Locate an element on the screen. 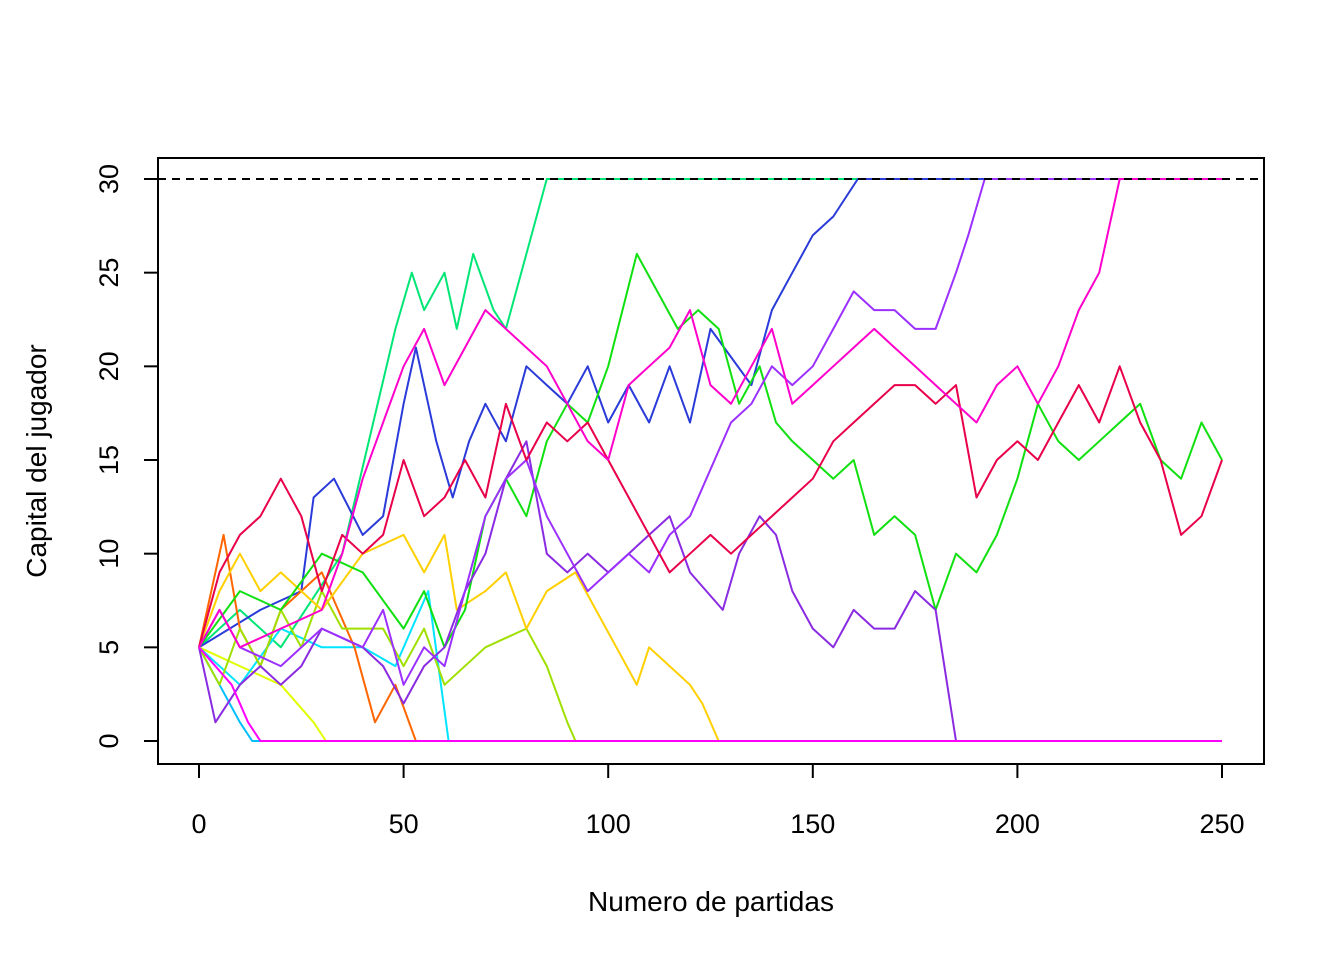 The height and width of the screenshot is (960, 1344). x-tick-label-250: 250 is located at coordinates (1221, 824).